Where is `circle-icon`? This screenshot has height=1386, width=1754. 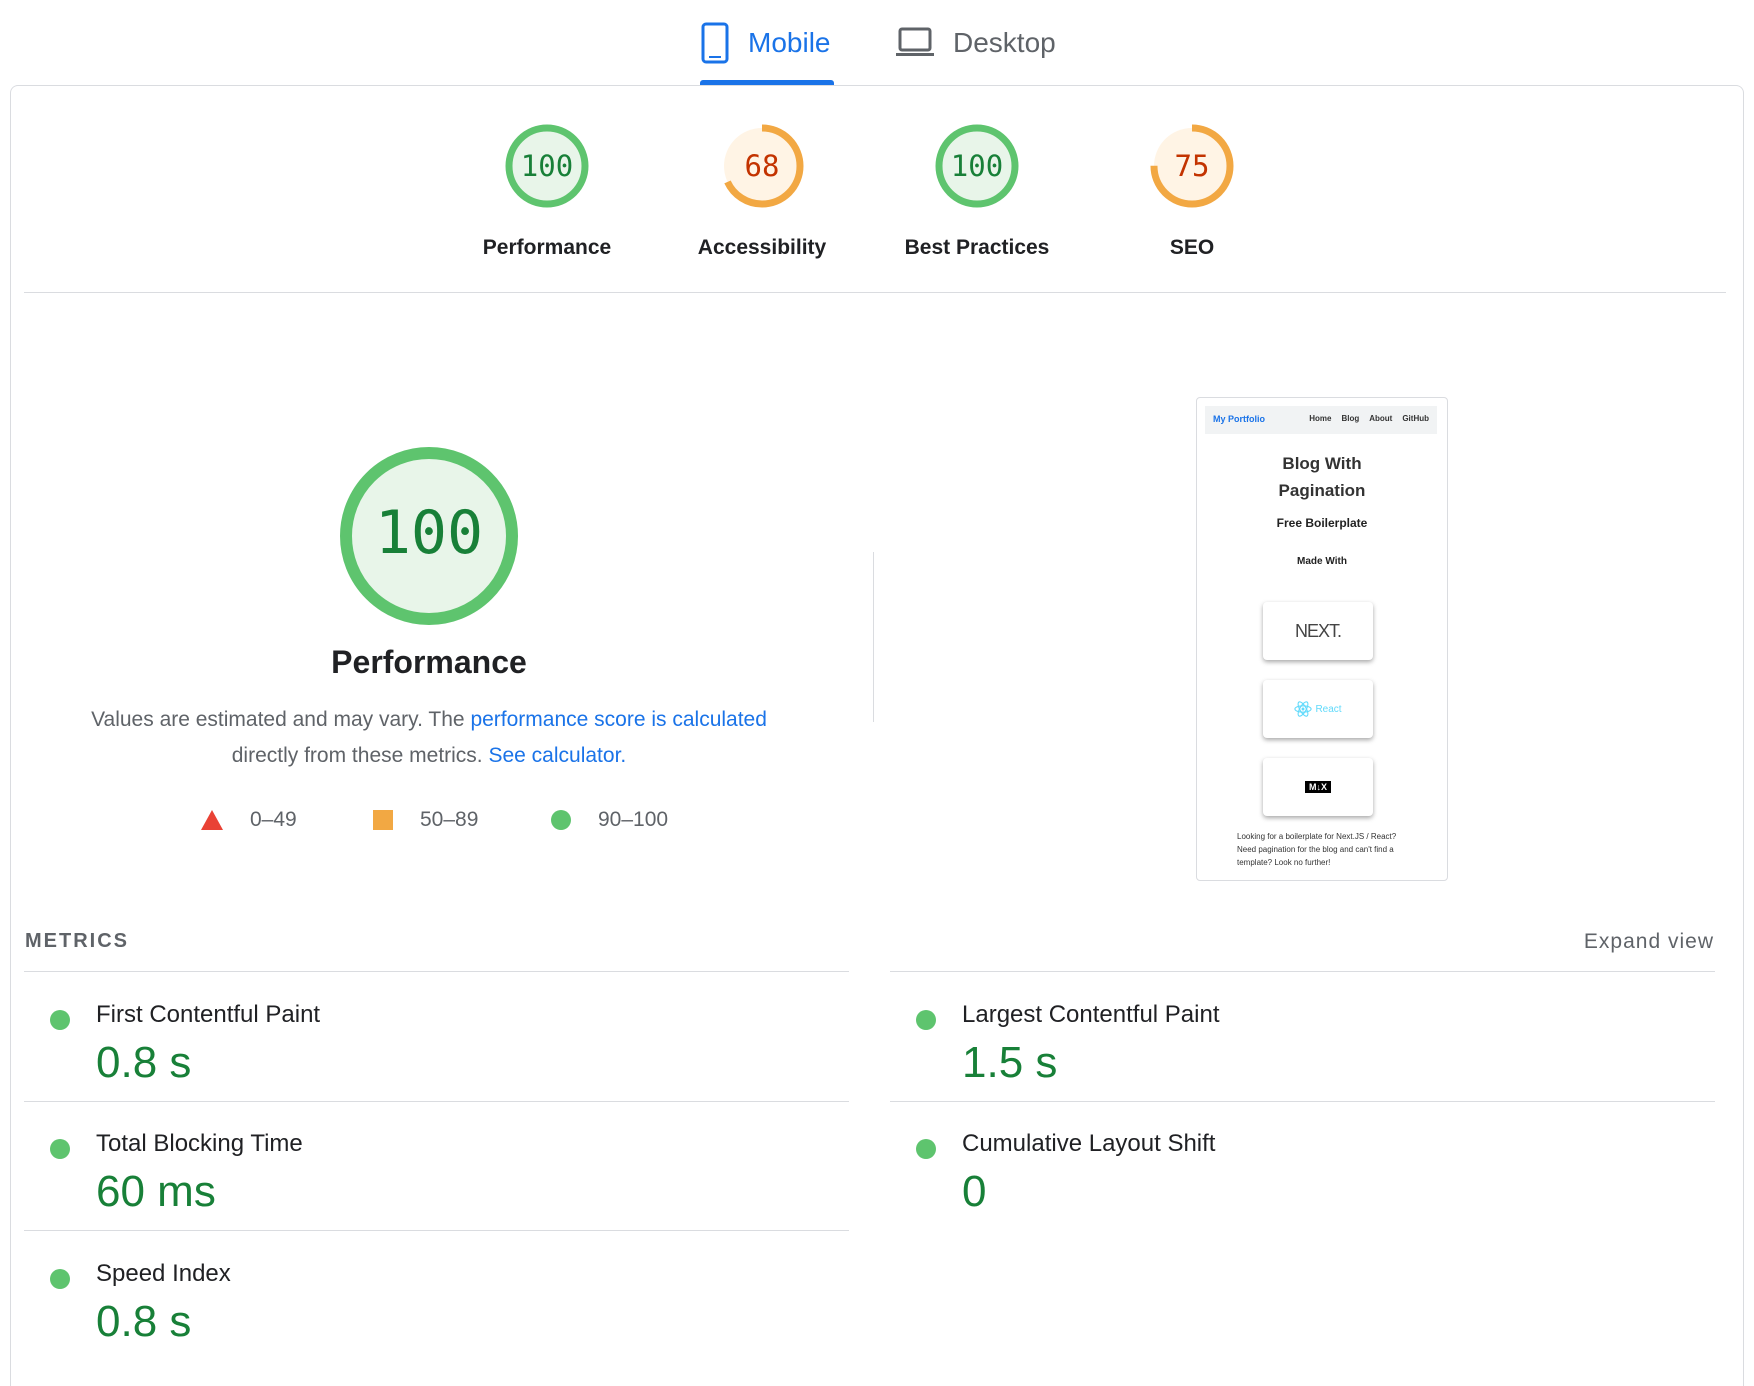 circle-icon is located at coordinates (561, 820).